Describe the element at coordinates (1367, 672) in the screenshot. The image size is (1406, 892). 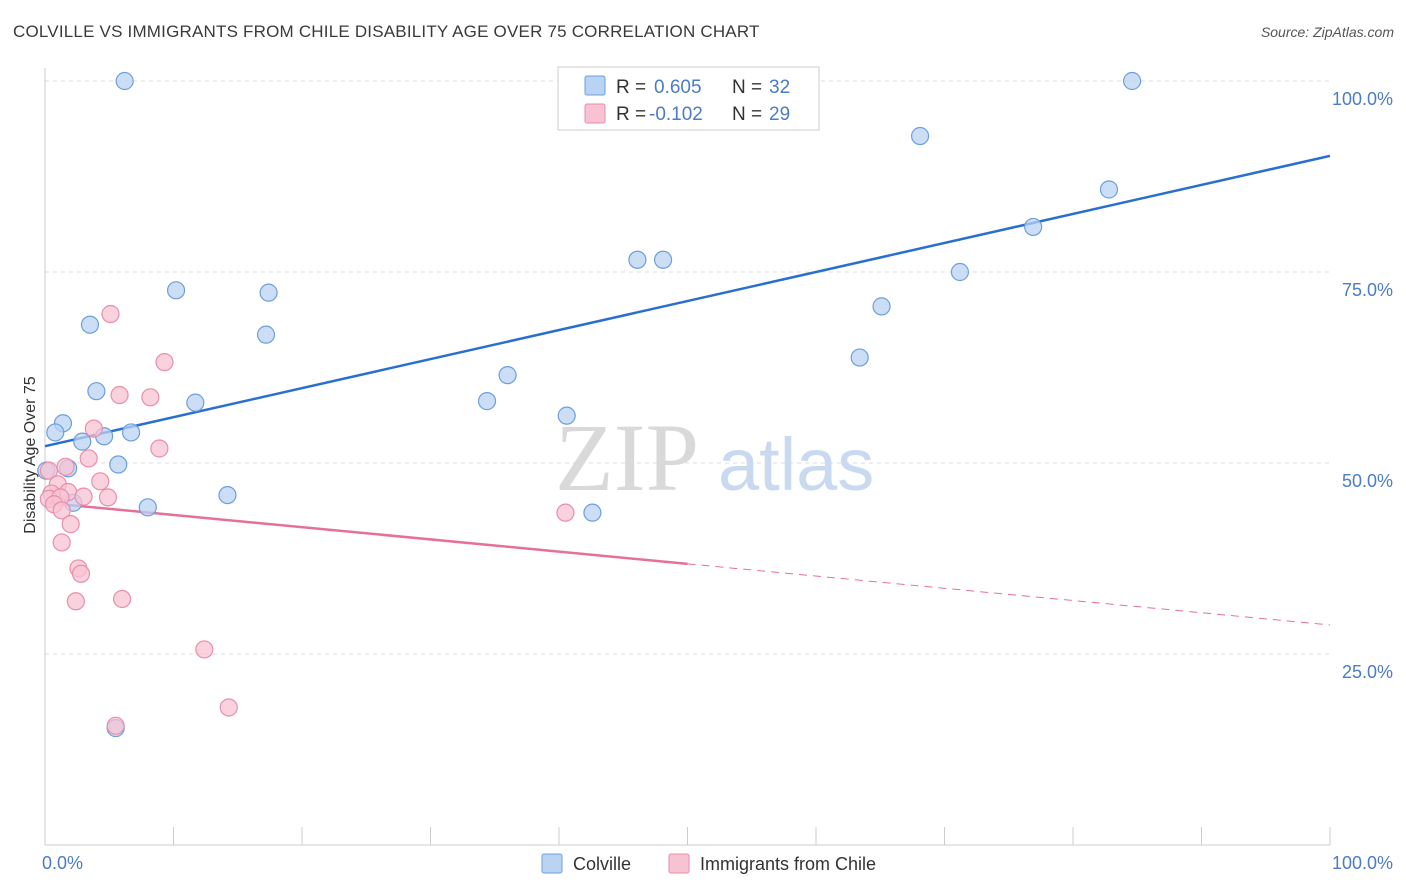
I see `y-tick-label: 25.0%` at that location.